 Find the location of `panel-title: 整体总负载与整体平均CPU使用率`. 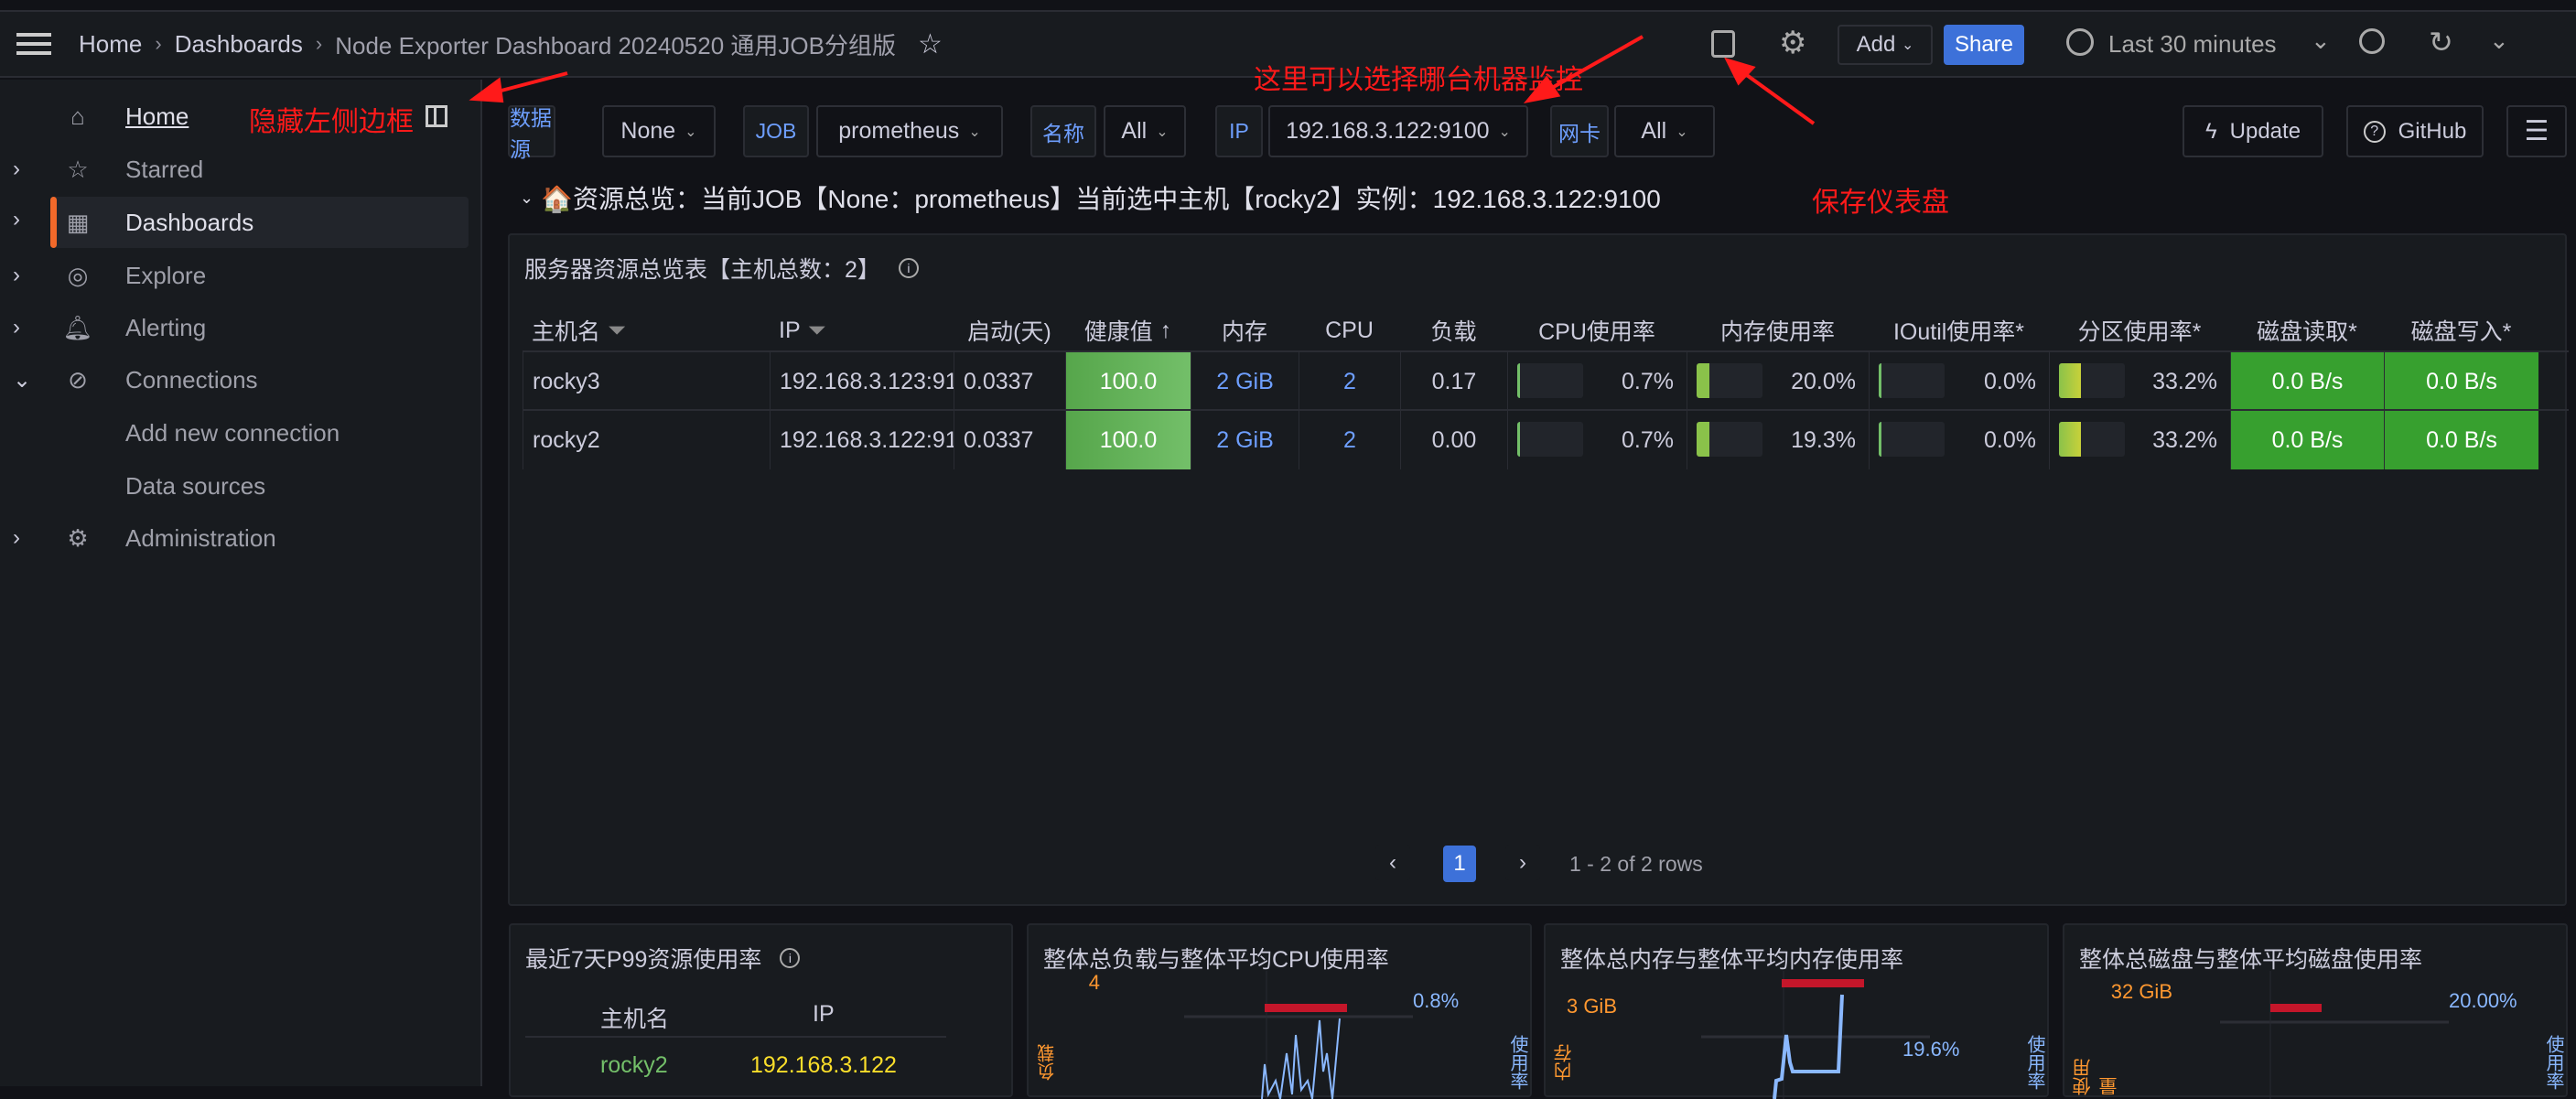

panel-title: 整体总负载与整体平均CPU使用率 is located at coordinates (1216, 960).